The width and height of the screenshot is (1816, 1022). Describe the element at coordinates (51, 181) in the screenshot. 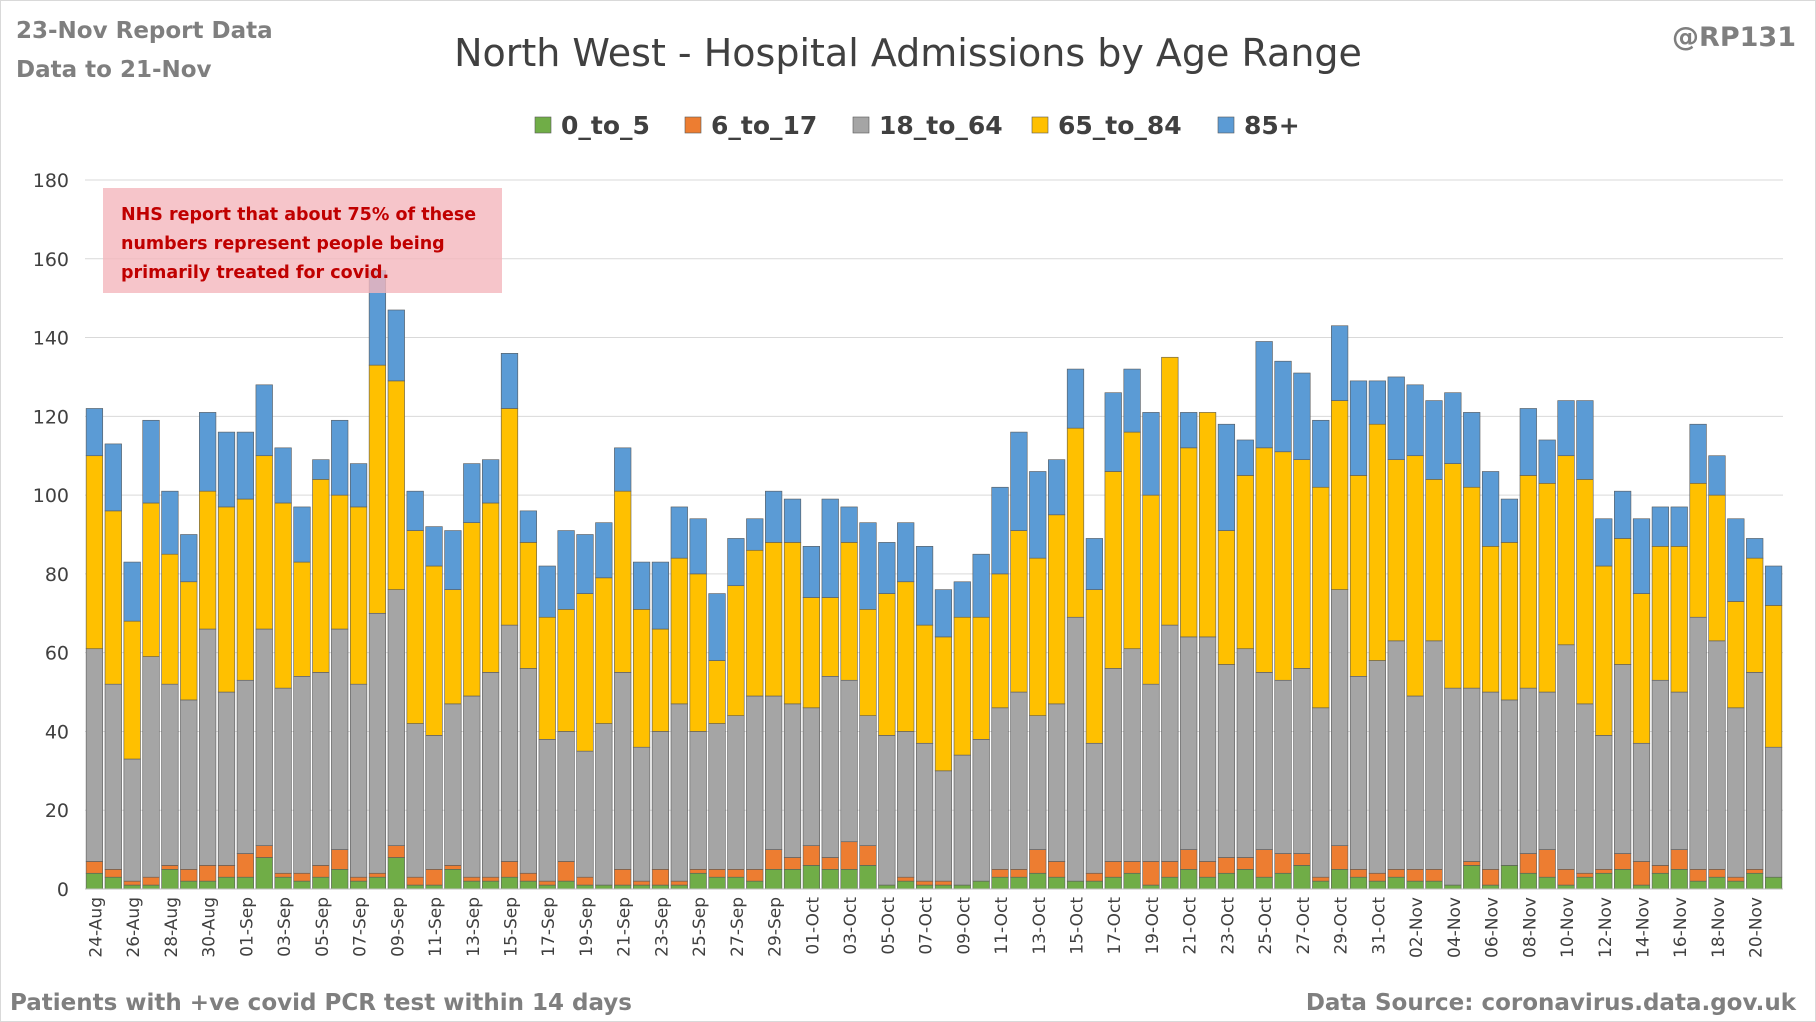

I see `y-tick-label: 180` at that location.